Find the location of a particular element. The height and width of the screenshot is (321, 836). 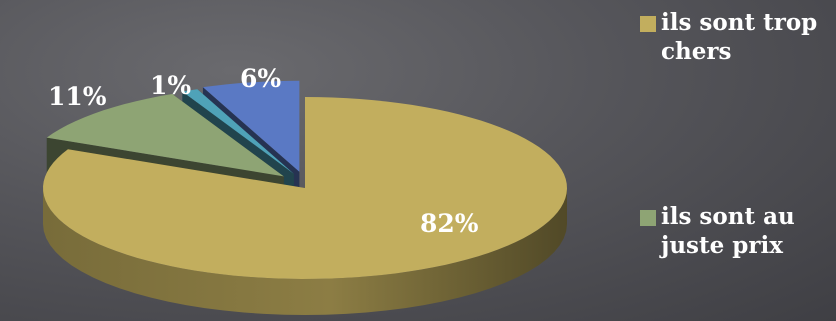

legend-label-0: ils sont trop chers is located at coordinates (739, 37).